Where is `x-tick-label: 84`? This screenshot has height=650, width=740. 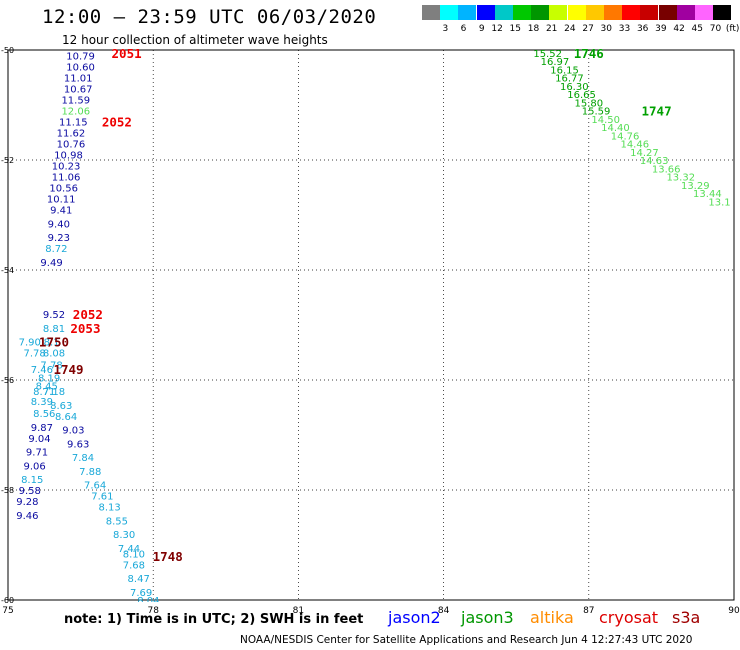
x-tick-label: 84 is located at coordinates (444, 611).